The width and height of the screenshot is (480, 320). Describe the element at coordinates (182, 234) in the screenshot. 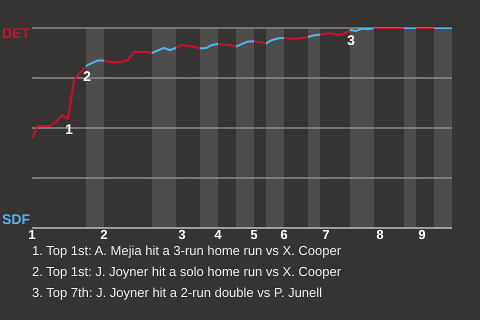

I see `x-tick-label: 3` at that location.